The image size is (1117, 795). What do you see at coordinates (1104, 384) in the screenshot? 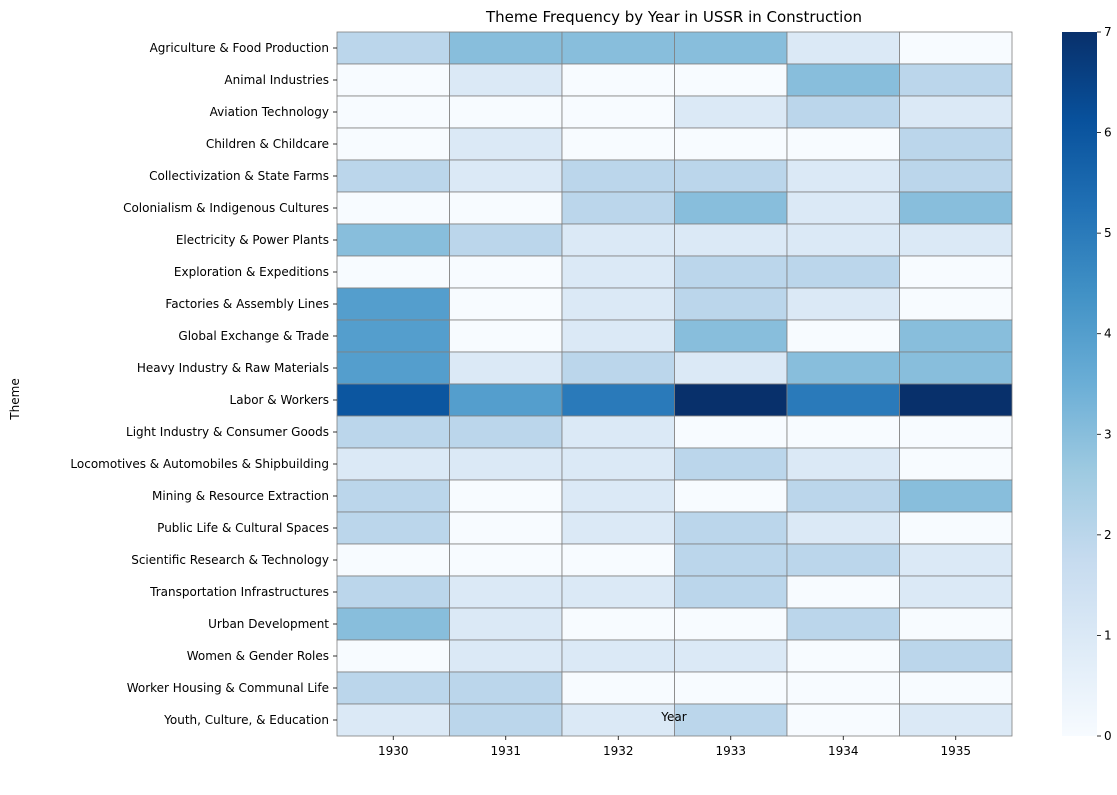
I see `colorbar-ticks: 0 1 2 3 4 5 6 7` at bounding box center [1104, 384].